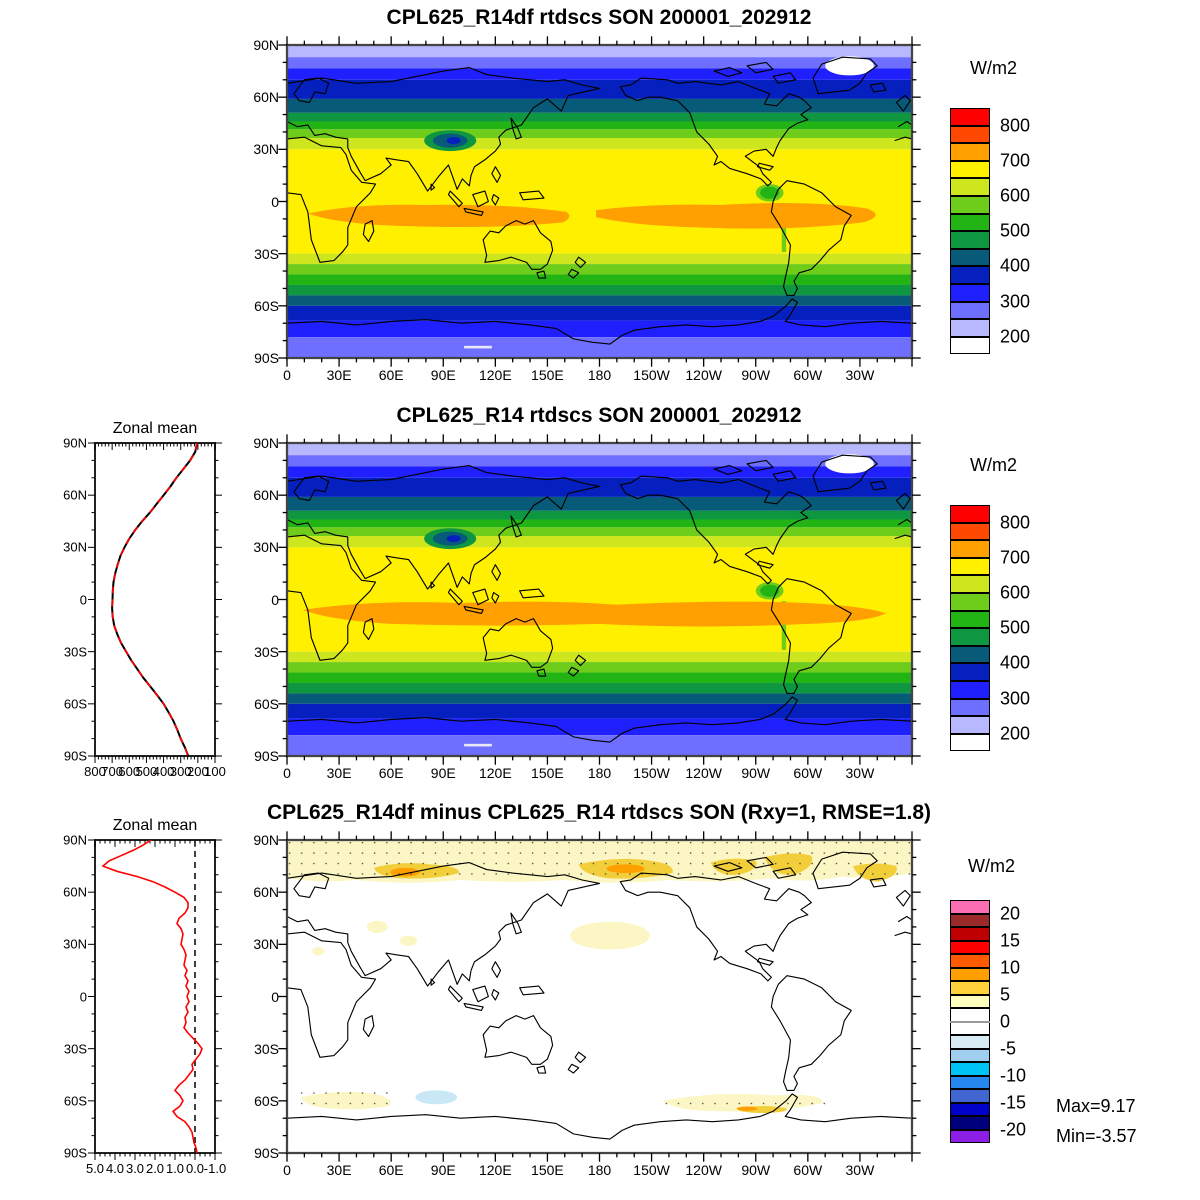 This screenshot has height=1200, width=1200. I want to click on zonal-lat-tick-label: 90N, so click(75, 840).